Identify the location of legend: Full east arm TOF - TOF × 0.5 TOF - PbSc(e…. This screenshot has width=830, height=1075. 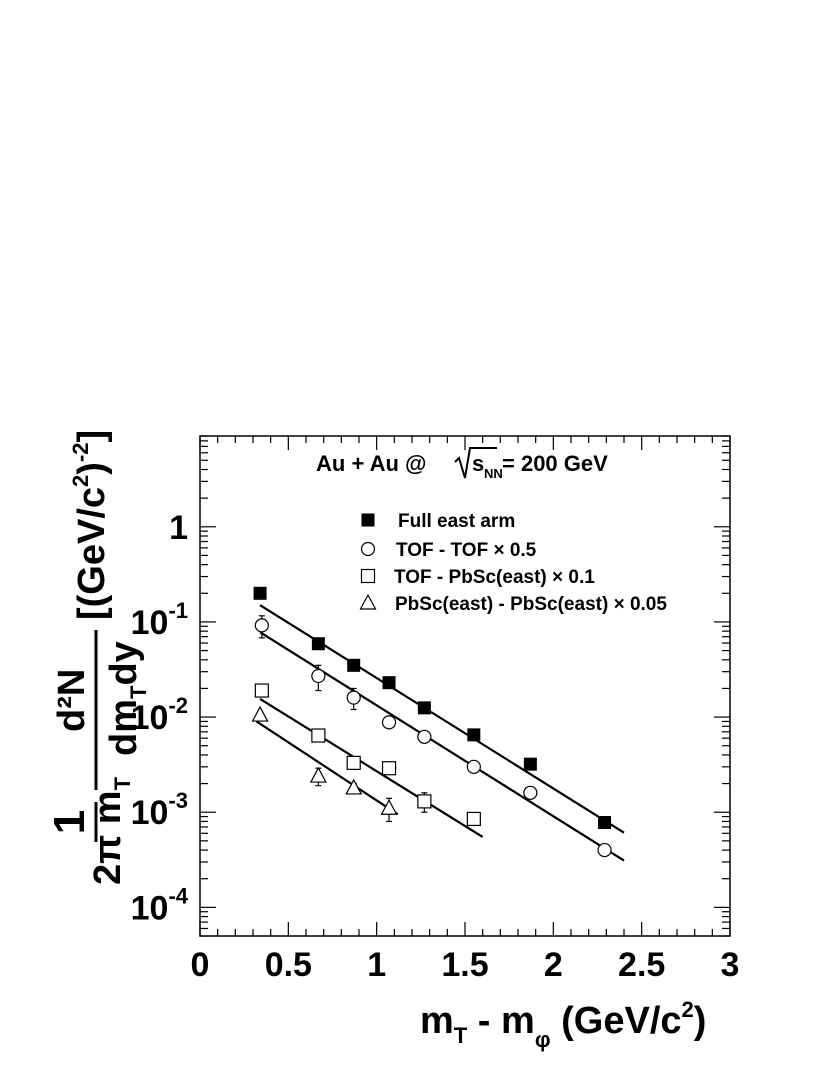
(513, 563).